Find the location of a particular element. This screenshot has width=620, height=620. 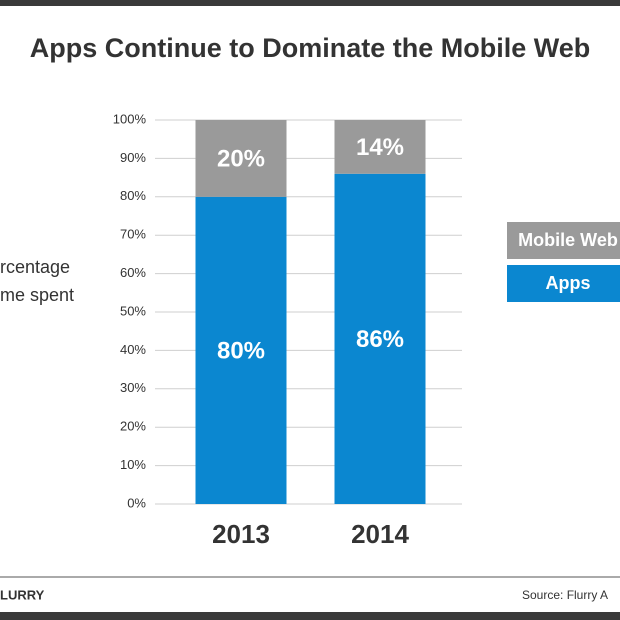

y-tick-label: 0% is located at coordinates (136, 502).